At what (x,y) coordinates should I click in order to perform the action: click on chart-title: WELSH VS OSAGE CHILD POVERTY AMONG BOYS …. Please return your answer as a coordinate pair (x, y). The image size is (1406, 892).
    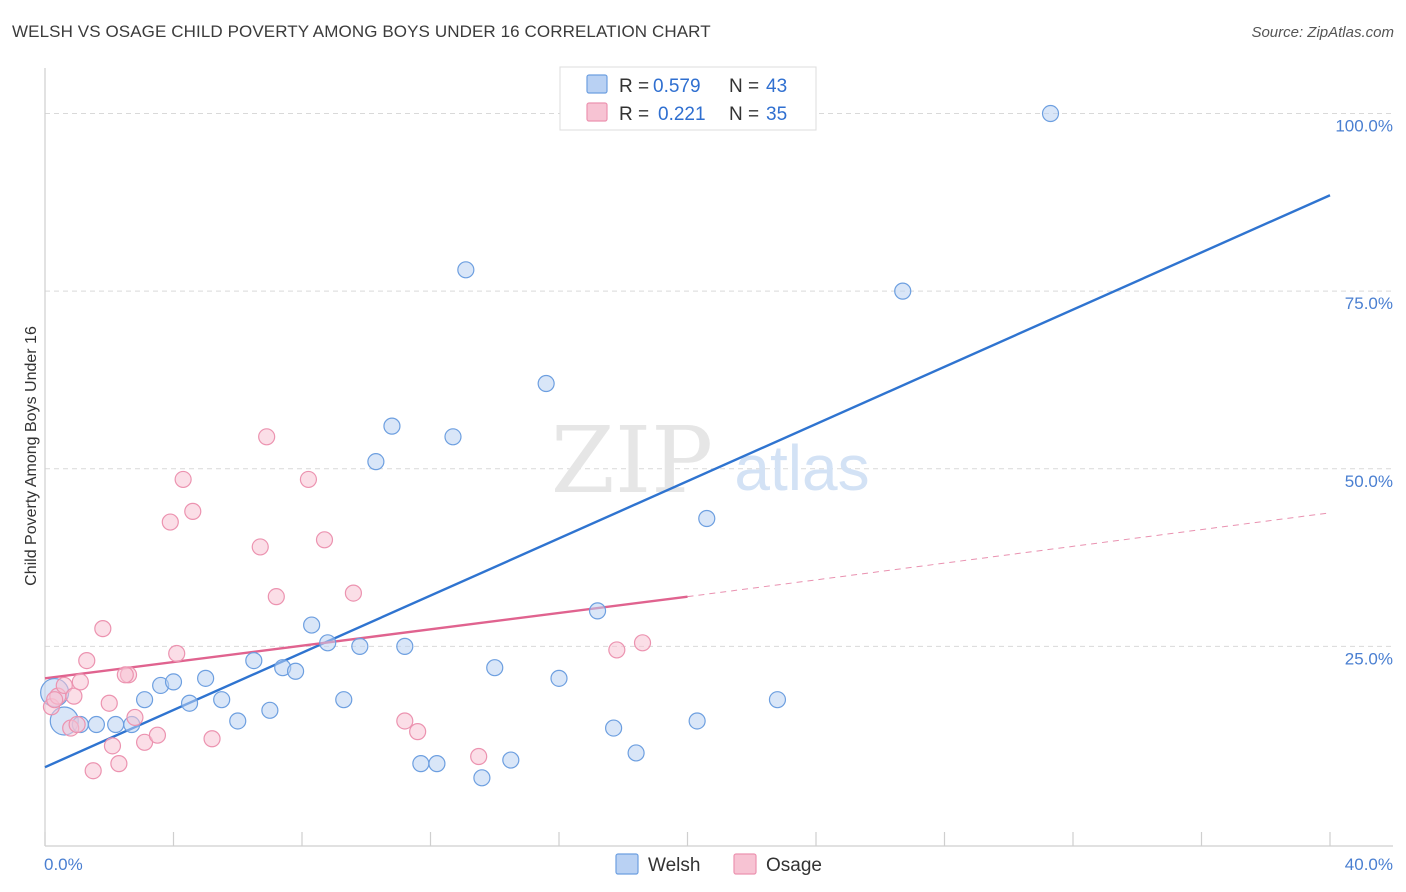
    Looking at the image, I should click on (361, 31).